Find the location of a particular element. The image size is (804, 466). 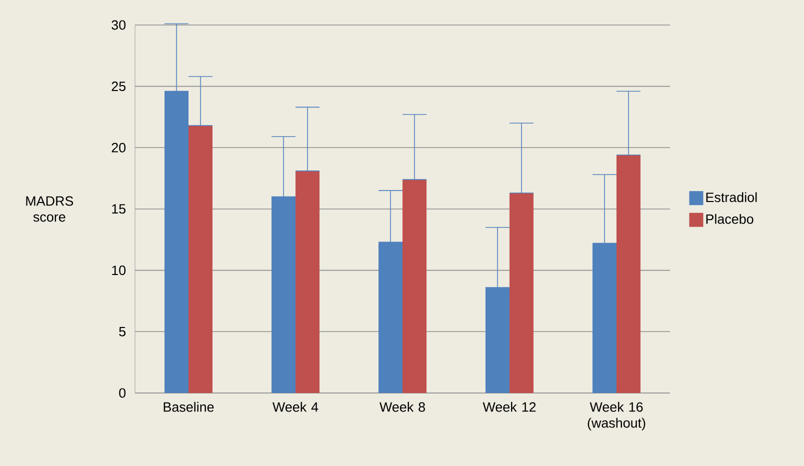

y-tick-label: 15 is located at coordinates (119, 209).